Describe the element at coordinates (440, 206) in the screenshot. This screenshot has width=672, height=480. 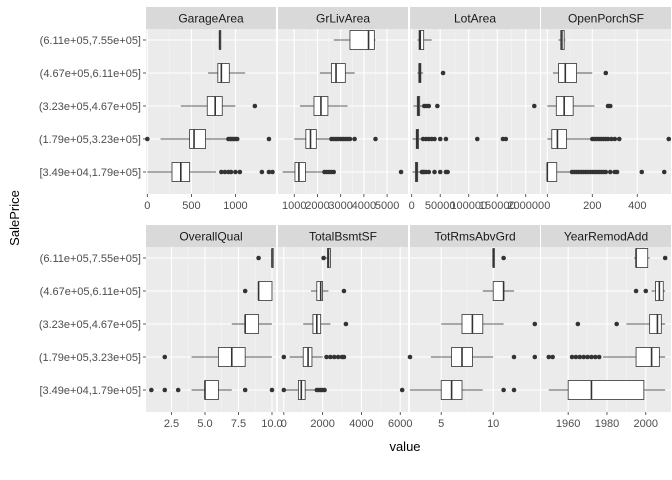
I see `x-tick-label: 50000` at that location.